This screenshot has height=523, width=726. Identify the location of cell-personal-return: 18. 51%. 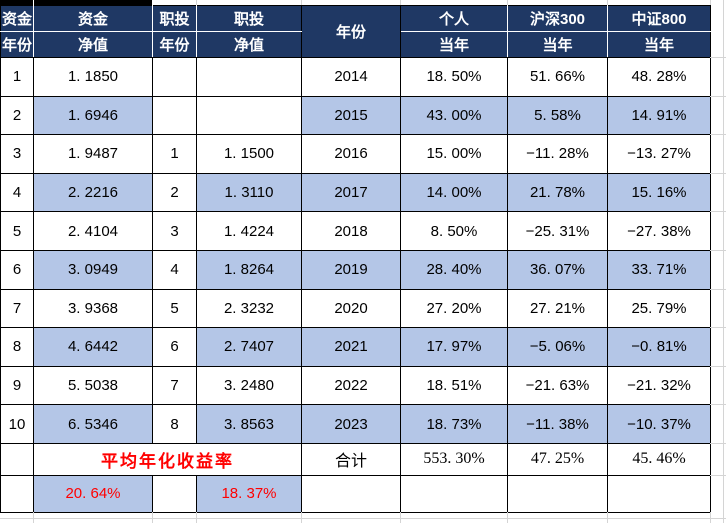
(454, 385).